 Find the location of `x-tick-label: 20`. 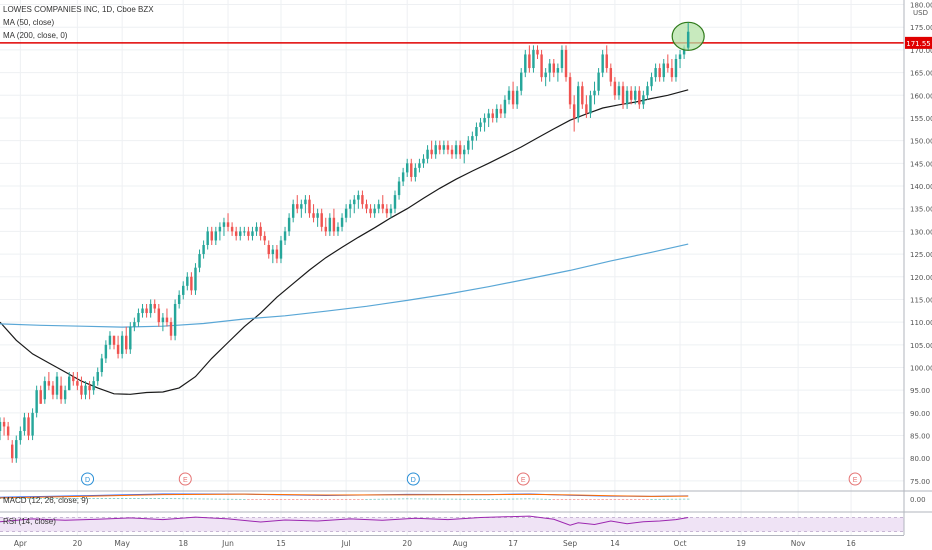

x-tick-label: 20 is located at coordinates (78, 543).